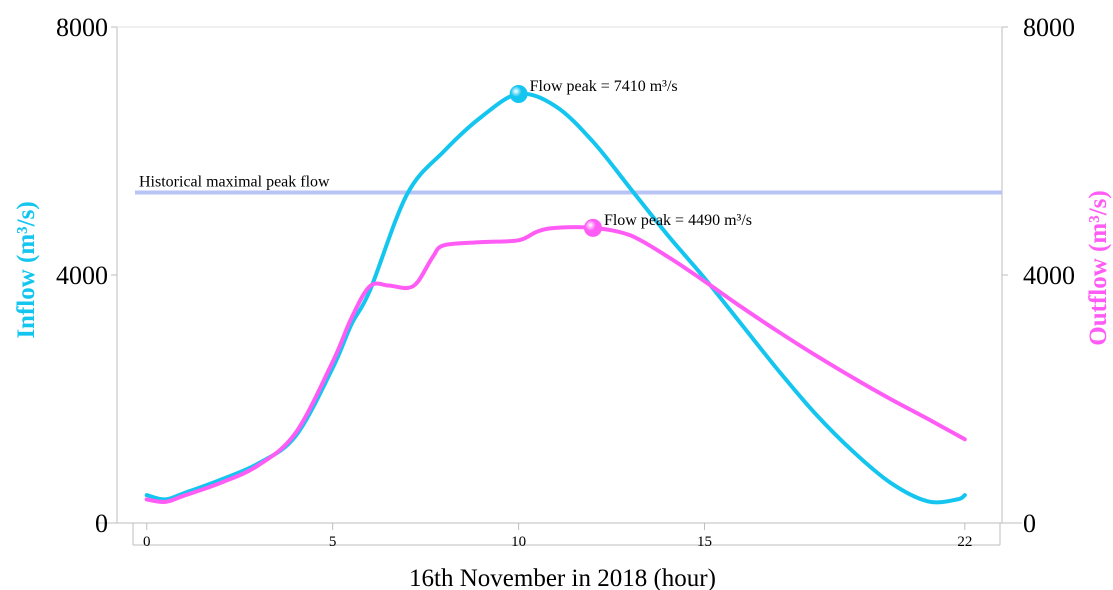 Image resolution: width=1113 pixels, height=590 pixels. Describe the element at coordinates (704, 542) in the screenshot. I see `x-tick-label: 15` at that location.